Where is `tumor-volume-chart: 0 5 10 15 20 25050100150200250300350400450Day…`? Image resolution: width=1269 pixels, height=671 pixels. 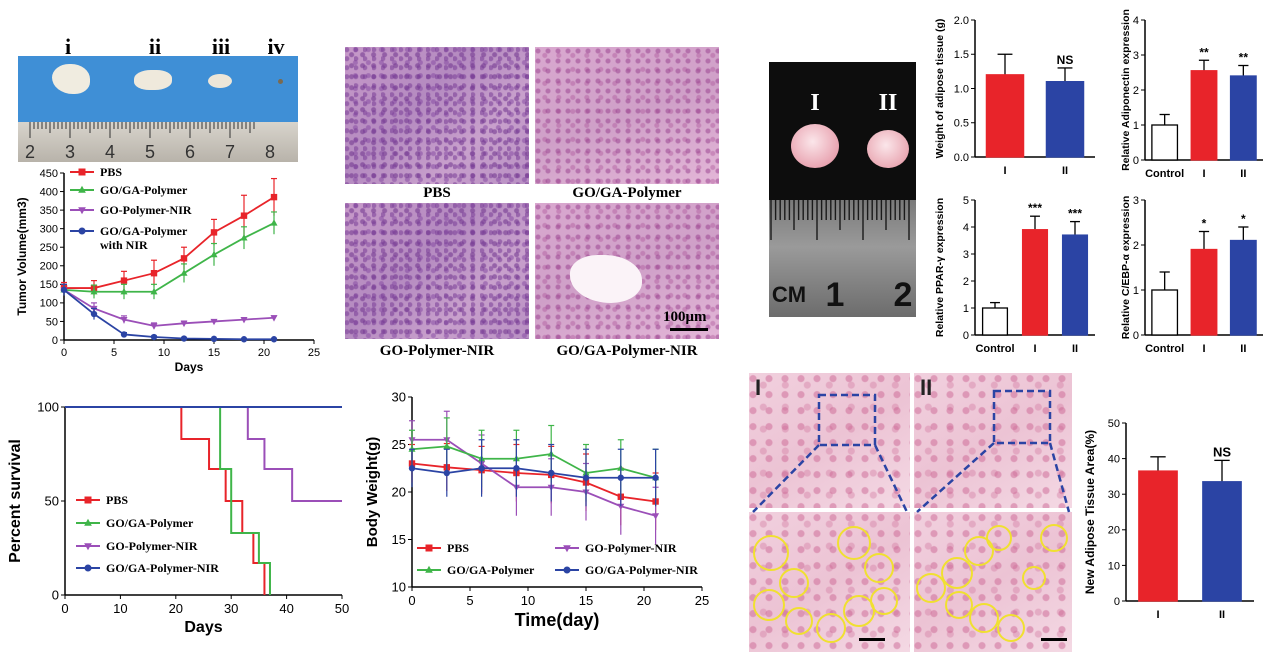
tumor-volume-chart: 0 5 10 15 20 25050100150200250300350400450Day… is located at coordinates (167, 269).